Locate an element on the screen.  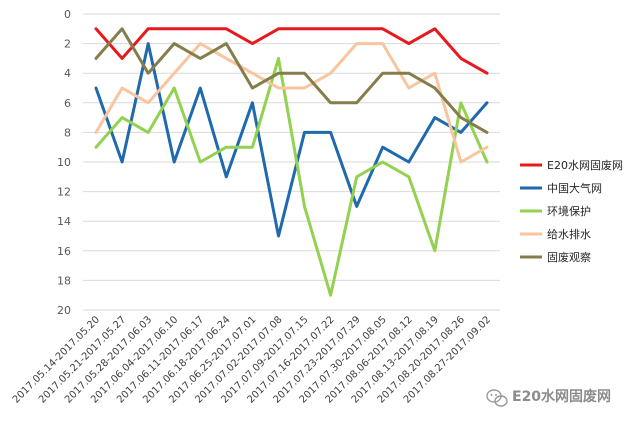
wechat-icon is located at coordinates (497, 398).